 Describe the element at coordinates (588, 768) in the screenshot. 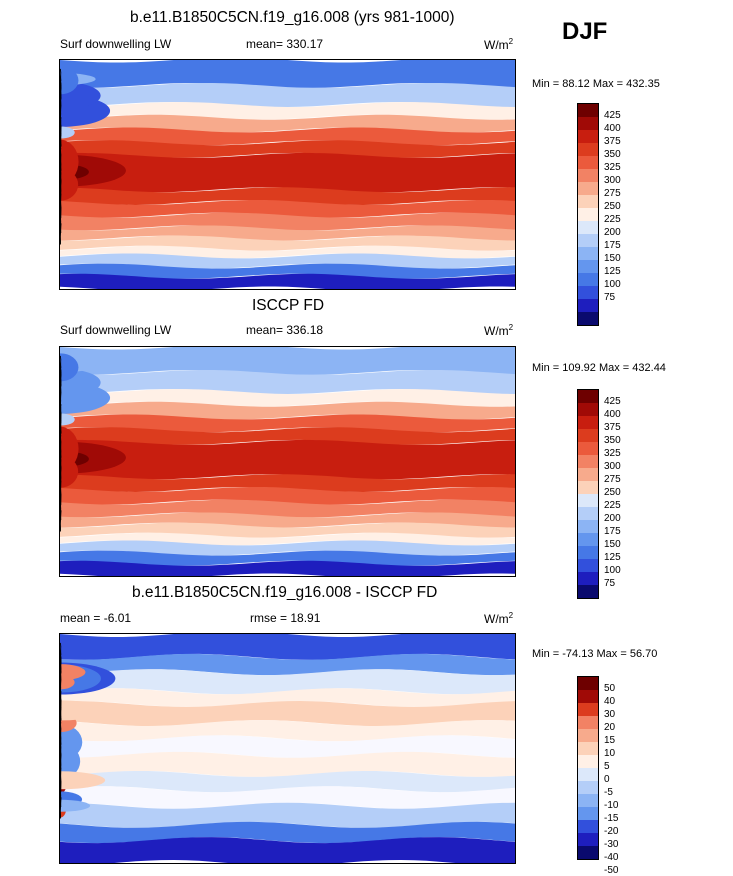

I see `panel3-colorbar` at that location.